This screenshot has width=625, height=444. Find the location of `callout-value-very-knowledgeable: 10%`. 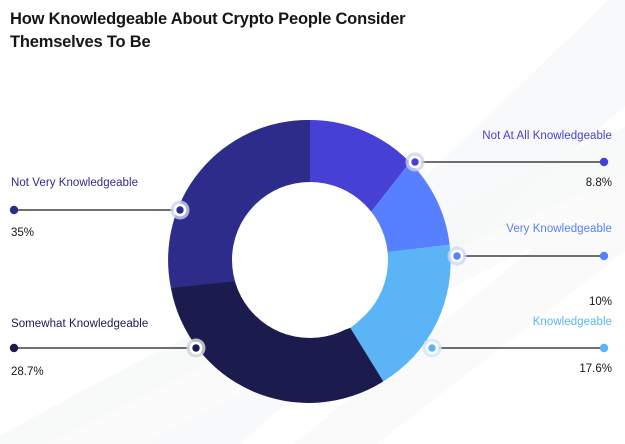

callout-value-very-knowledgeable: 10% is located at coordinates (600, 302).